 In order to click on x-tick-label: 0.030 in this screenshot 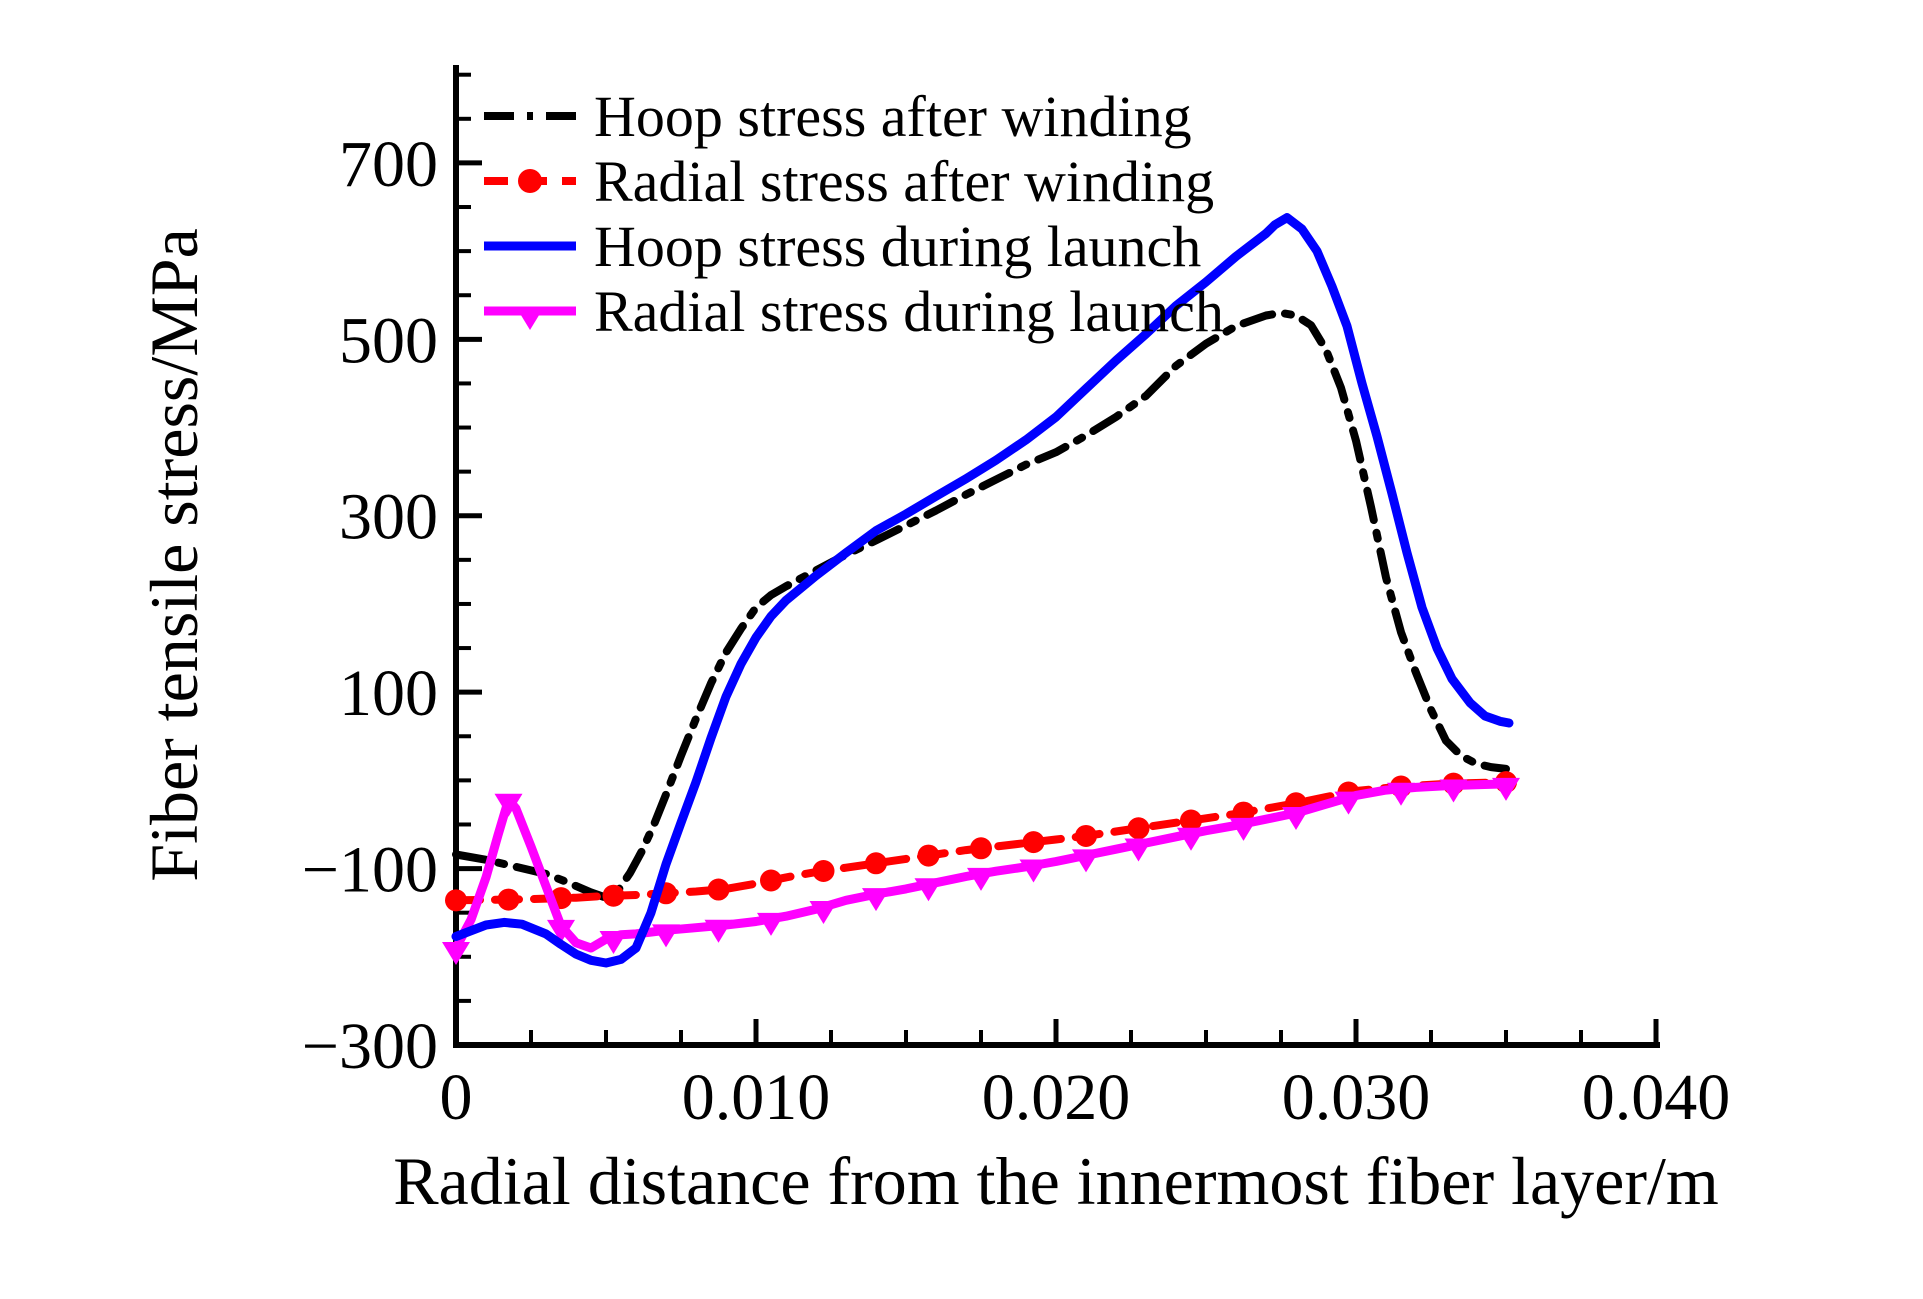, I will do `click(1356, 1097)`.